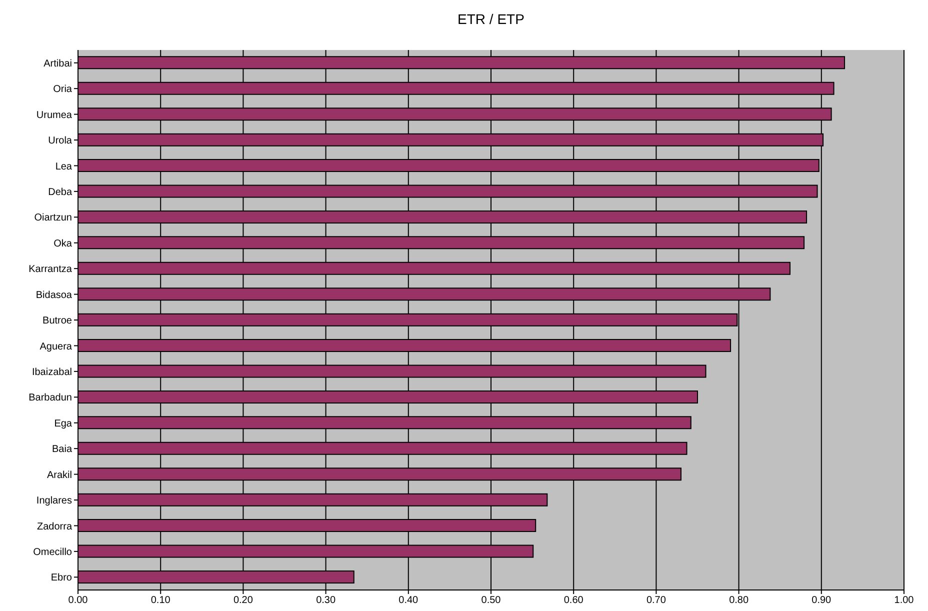 The height and width of the screenshot is (611, 928). I want to click on y-tick-label: Ibaizabal, so click(52, 372).